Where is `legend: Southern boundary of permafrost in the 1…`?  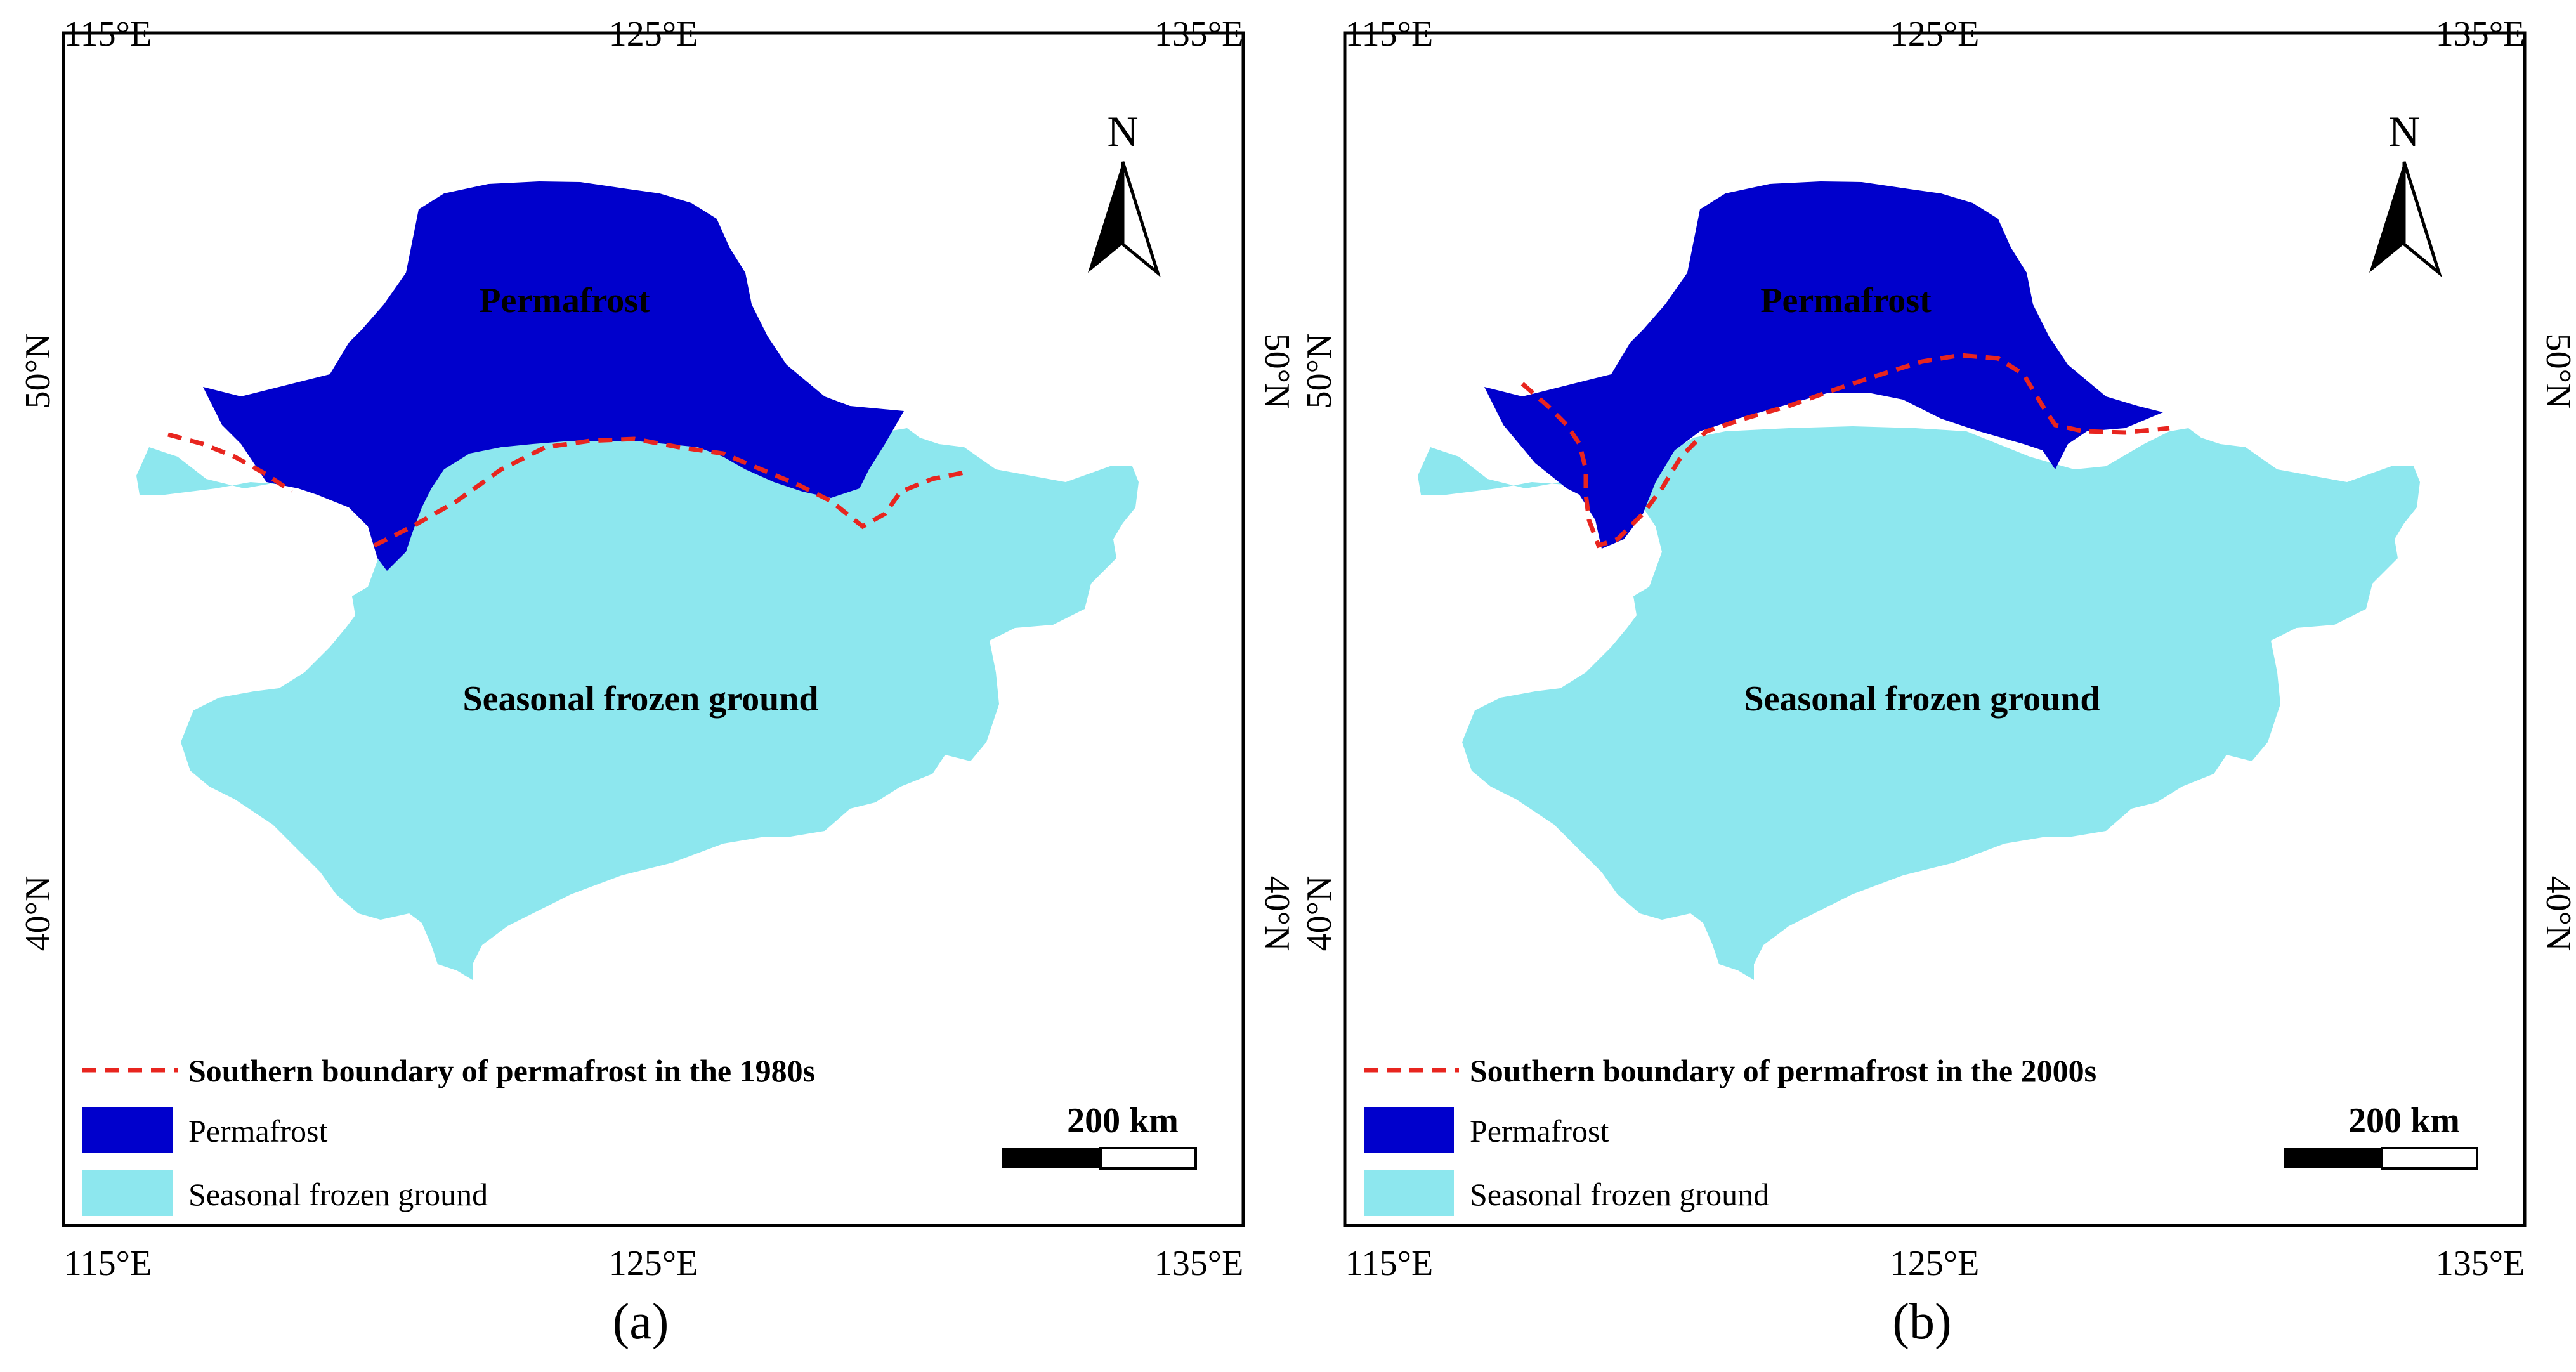
legend: Southern boundary of permafrost in the 1… is located at coordinates (448, 1134).